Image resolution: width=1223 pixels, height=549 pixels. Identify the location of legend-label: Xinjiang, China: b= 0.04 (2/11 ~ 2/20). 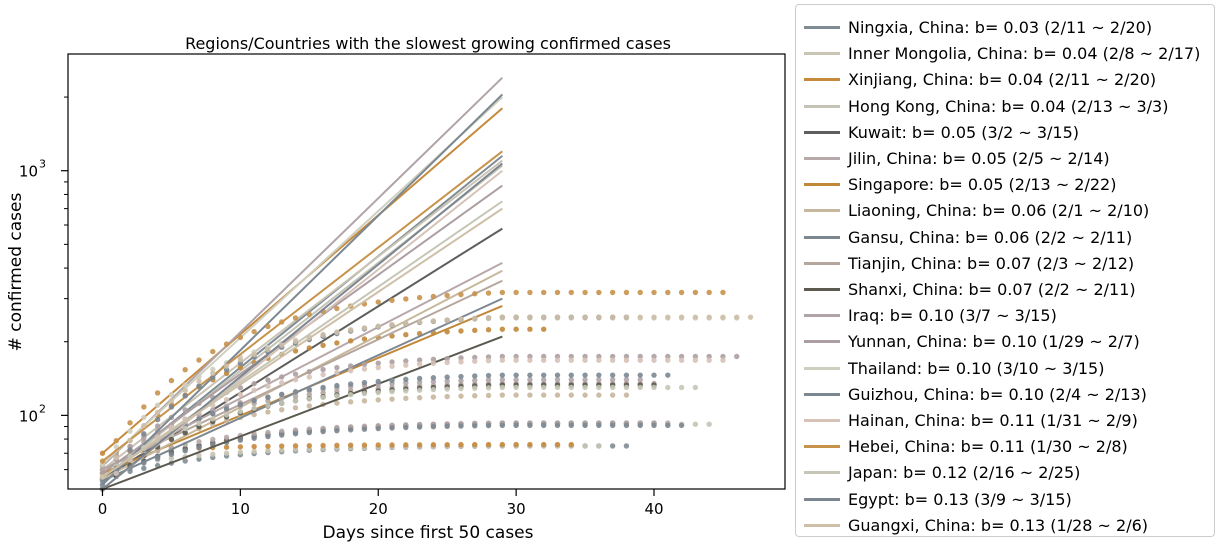
(1002, 80).